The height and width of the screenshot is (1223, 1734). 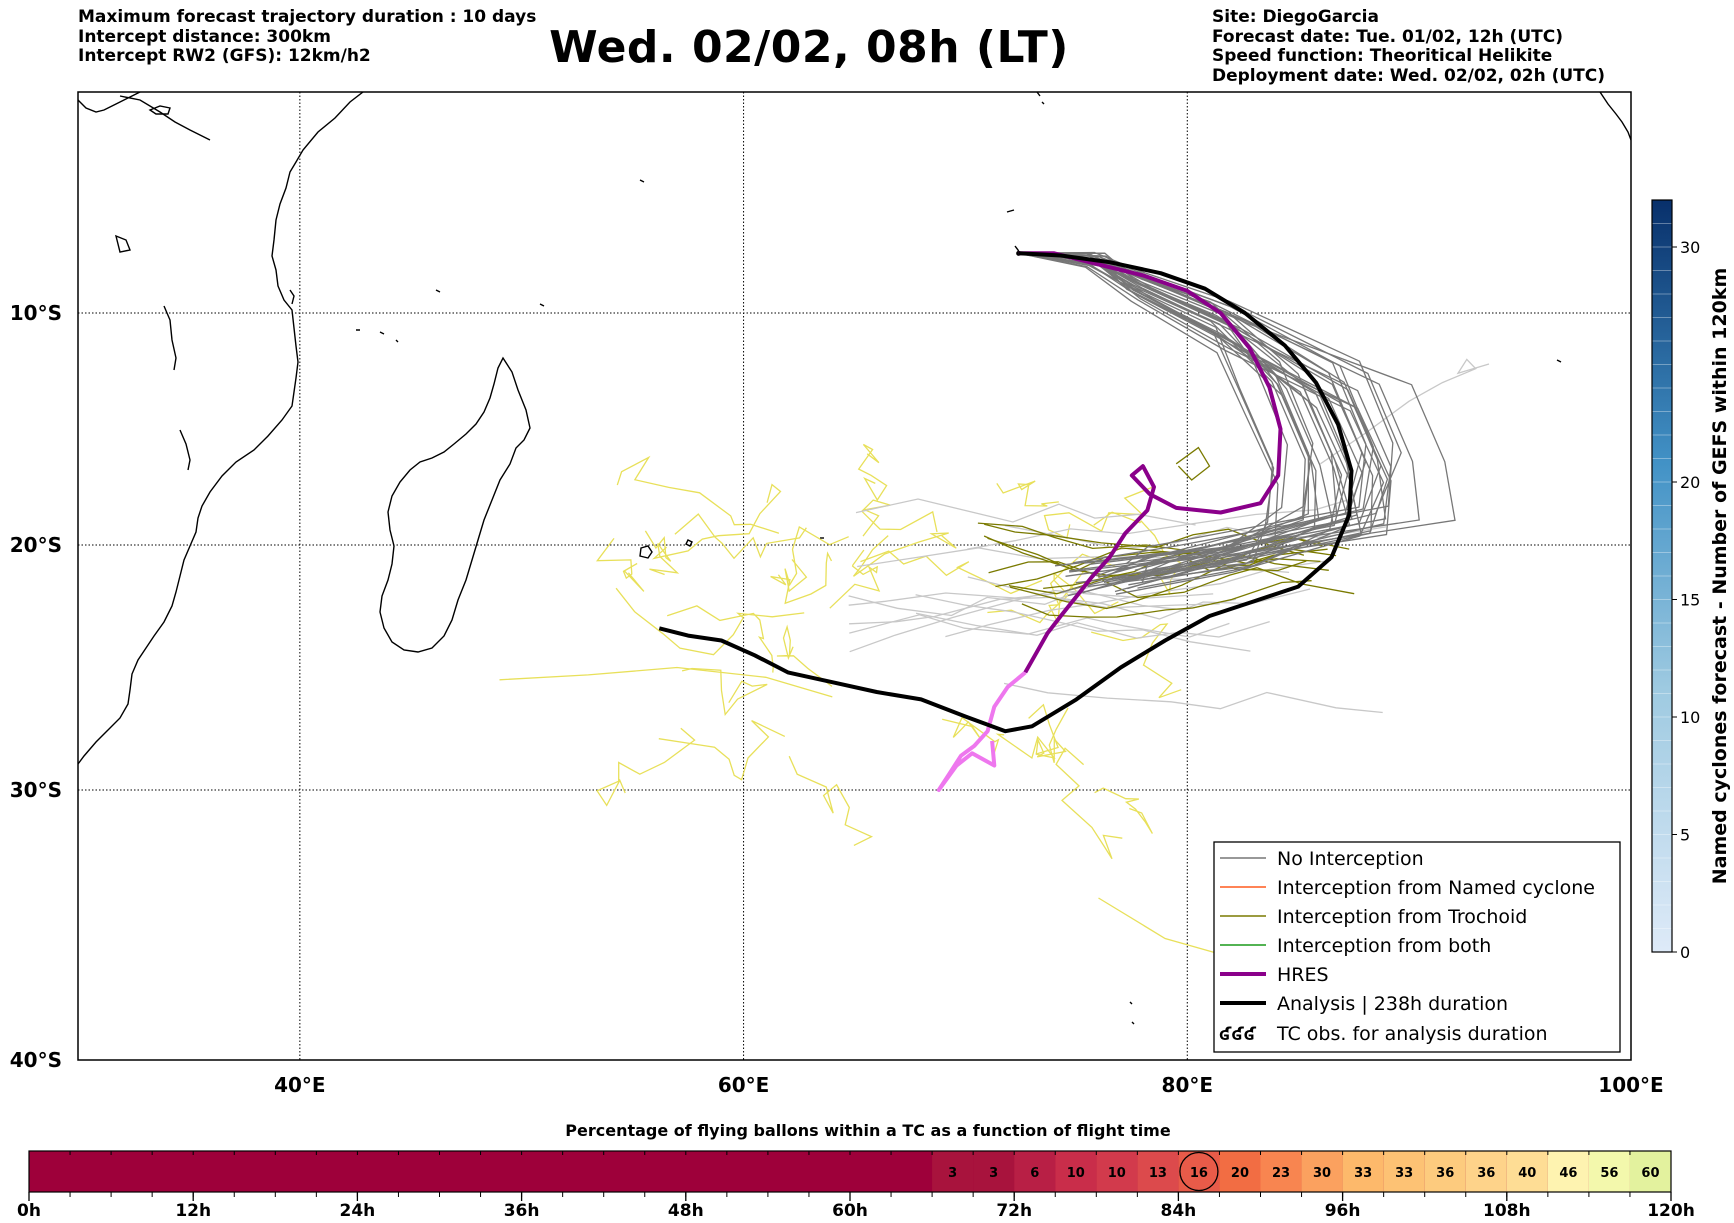 I want to click on legend-label-tc-obs: TC obs. for analysis duration, so click(x=1412, y=1034).